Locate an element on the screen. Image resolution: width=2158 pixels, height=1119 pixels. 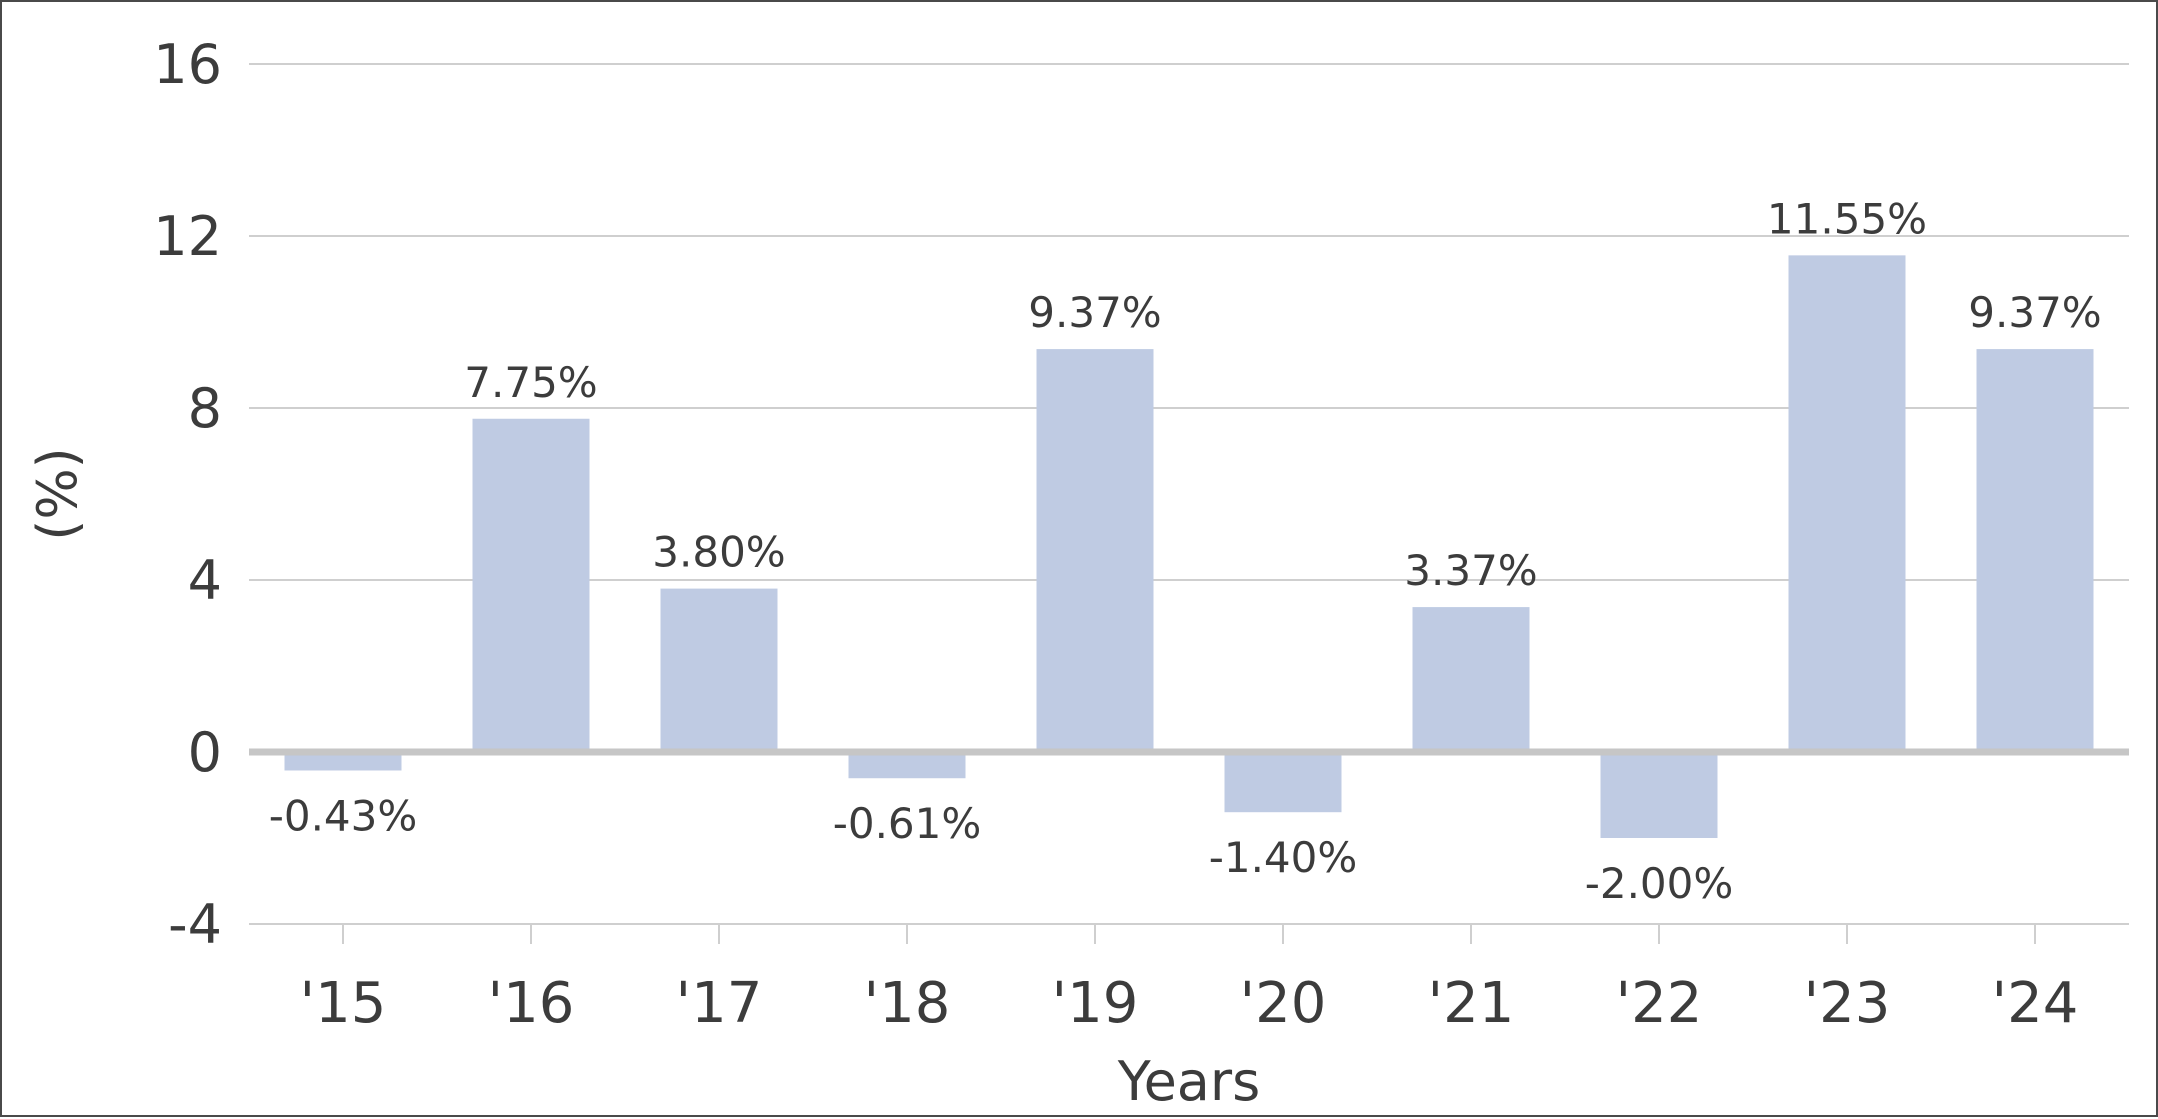
data-label: 7.75% is located at coordinates (530, 382).